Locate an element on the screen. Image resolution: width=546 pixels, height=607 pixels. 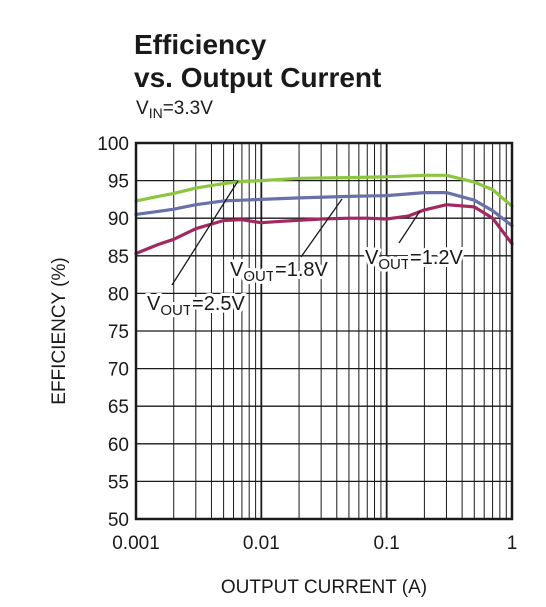
series-layer is located at coordinates (324, 214).